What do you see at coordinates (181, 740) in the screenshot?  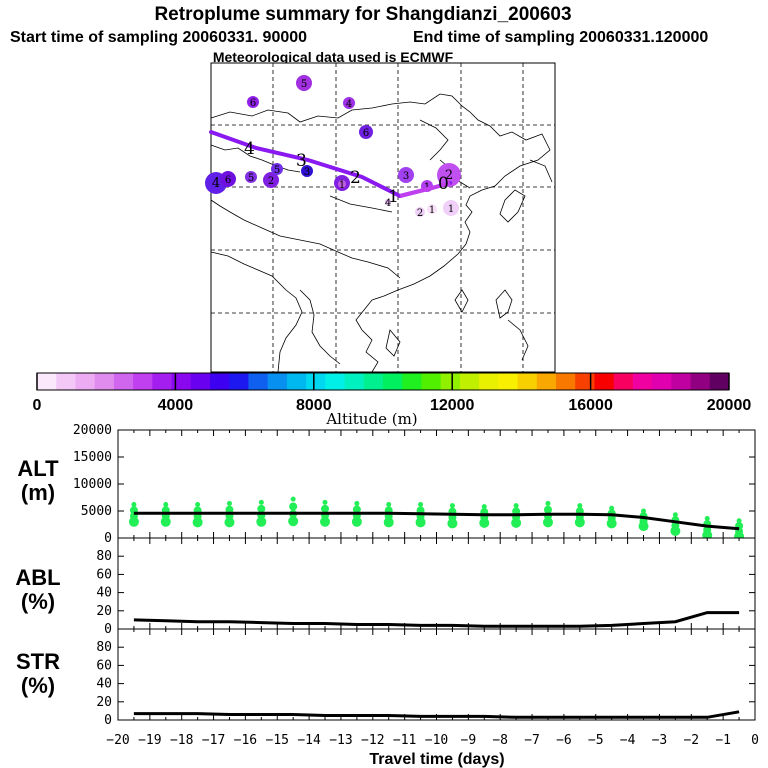 I see `x-tick-label: −18` at bounding box center [181, 740].